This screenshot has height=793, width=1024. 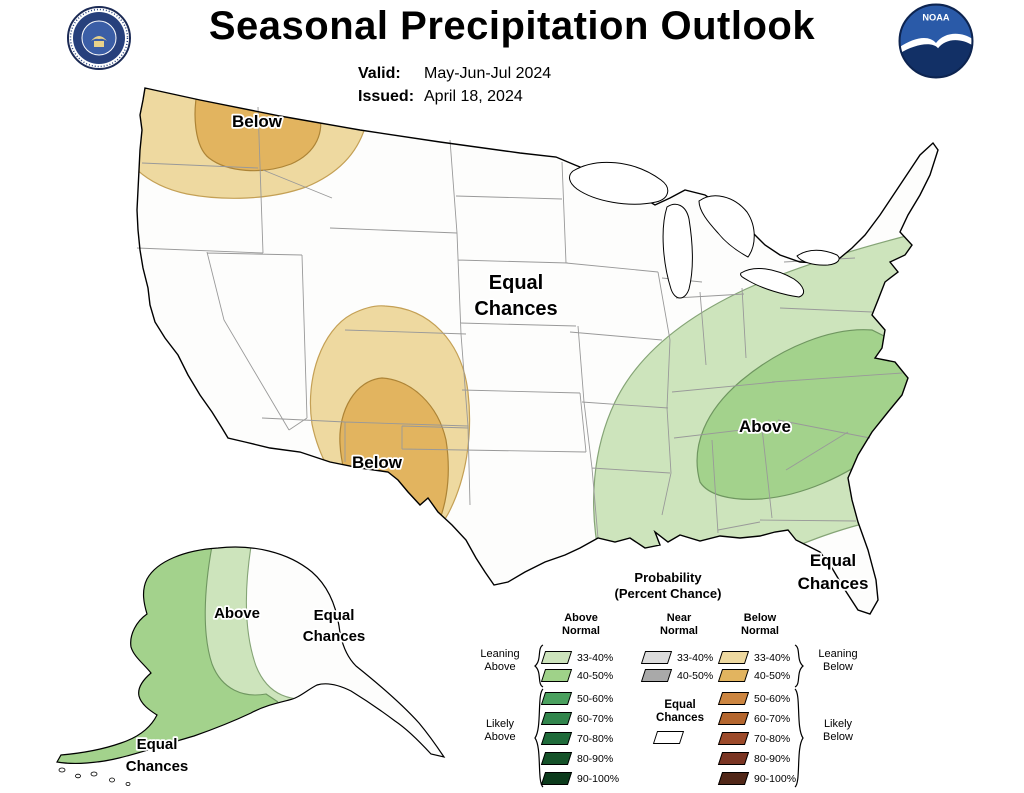 I want to click on map-label-equal-chances-plains-line2: Chances, so click(x=515, y=309).